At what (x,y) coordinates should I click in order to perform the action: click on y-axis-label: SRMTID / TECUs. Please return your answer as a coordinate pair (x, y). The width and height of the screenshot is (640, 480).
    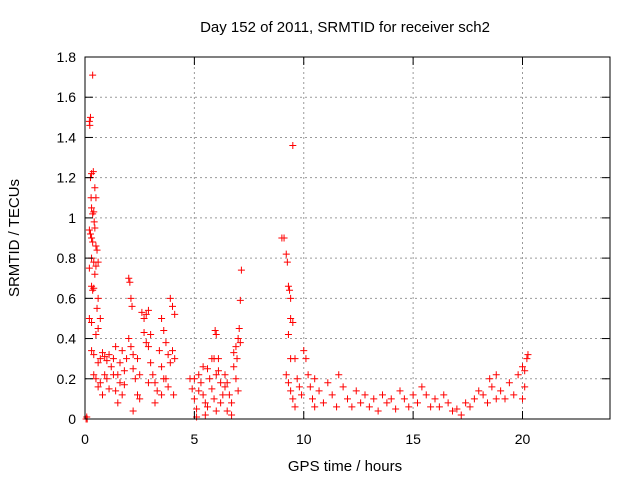
    Looking at the image, I should click on (14, 238).